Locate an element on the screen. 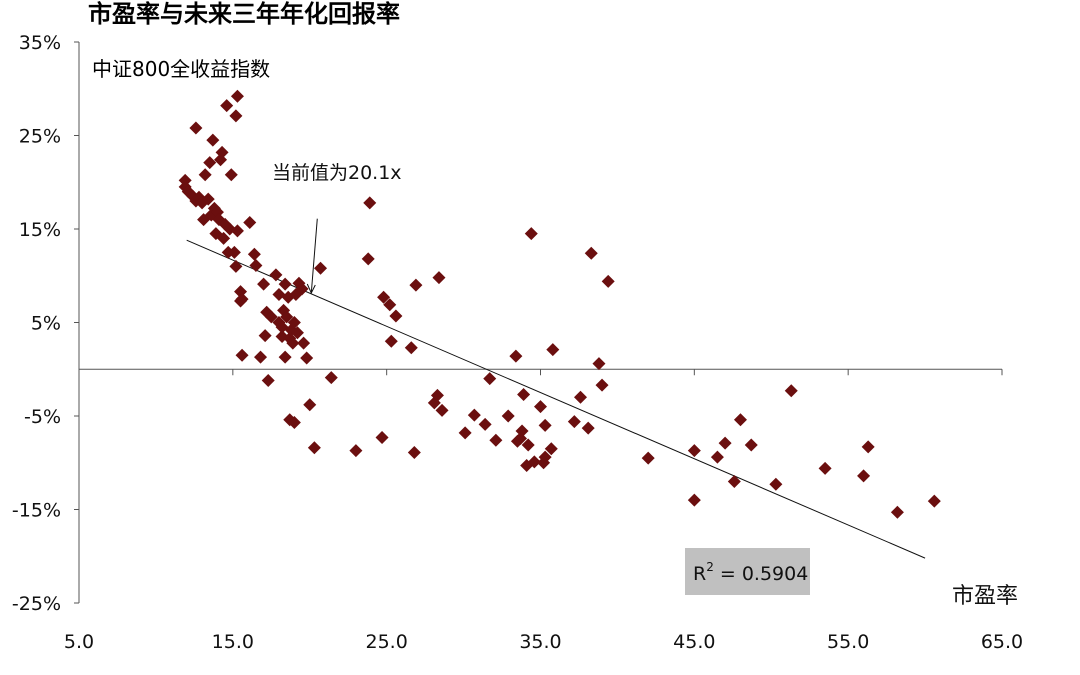 The width and height of the screenshot is (1080, 675). x-tick-label: 35.0 is located at coordinates (540, 642).